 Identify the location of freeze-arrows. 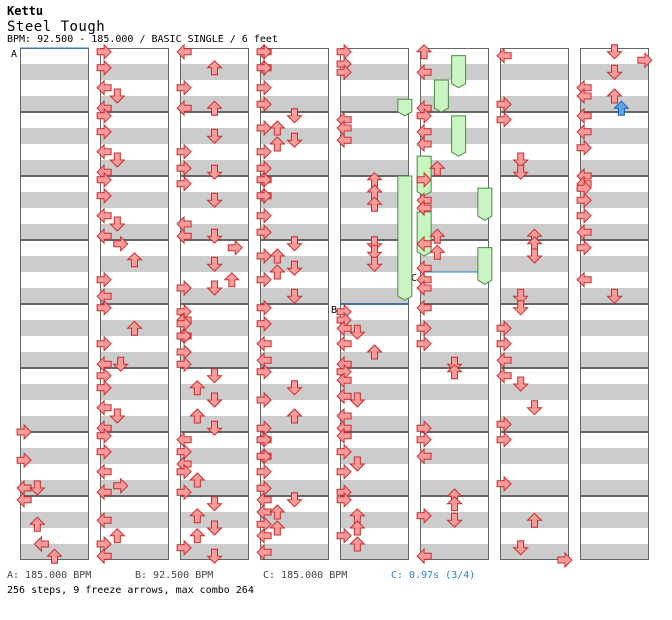
(445, 178).